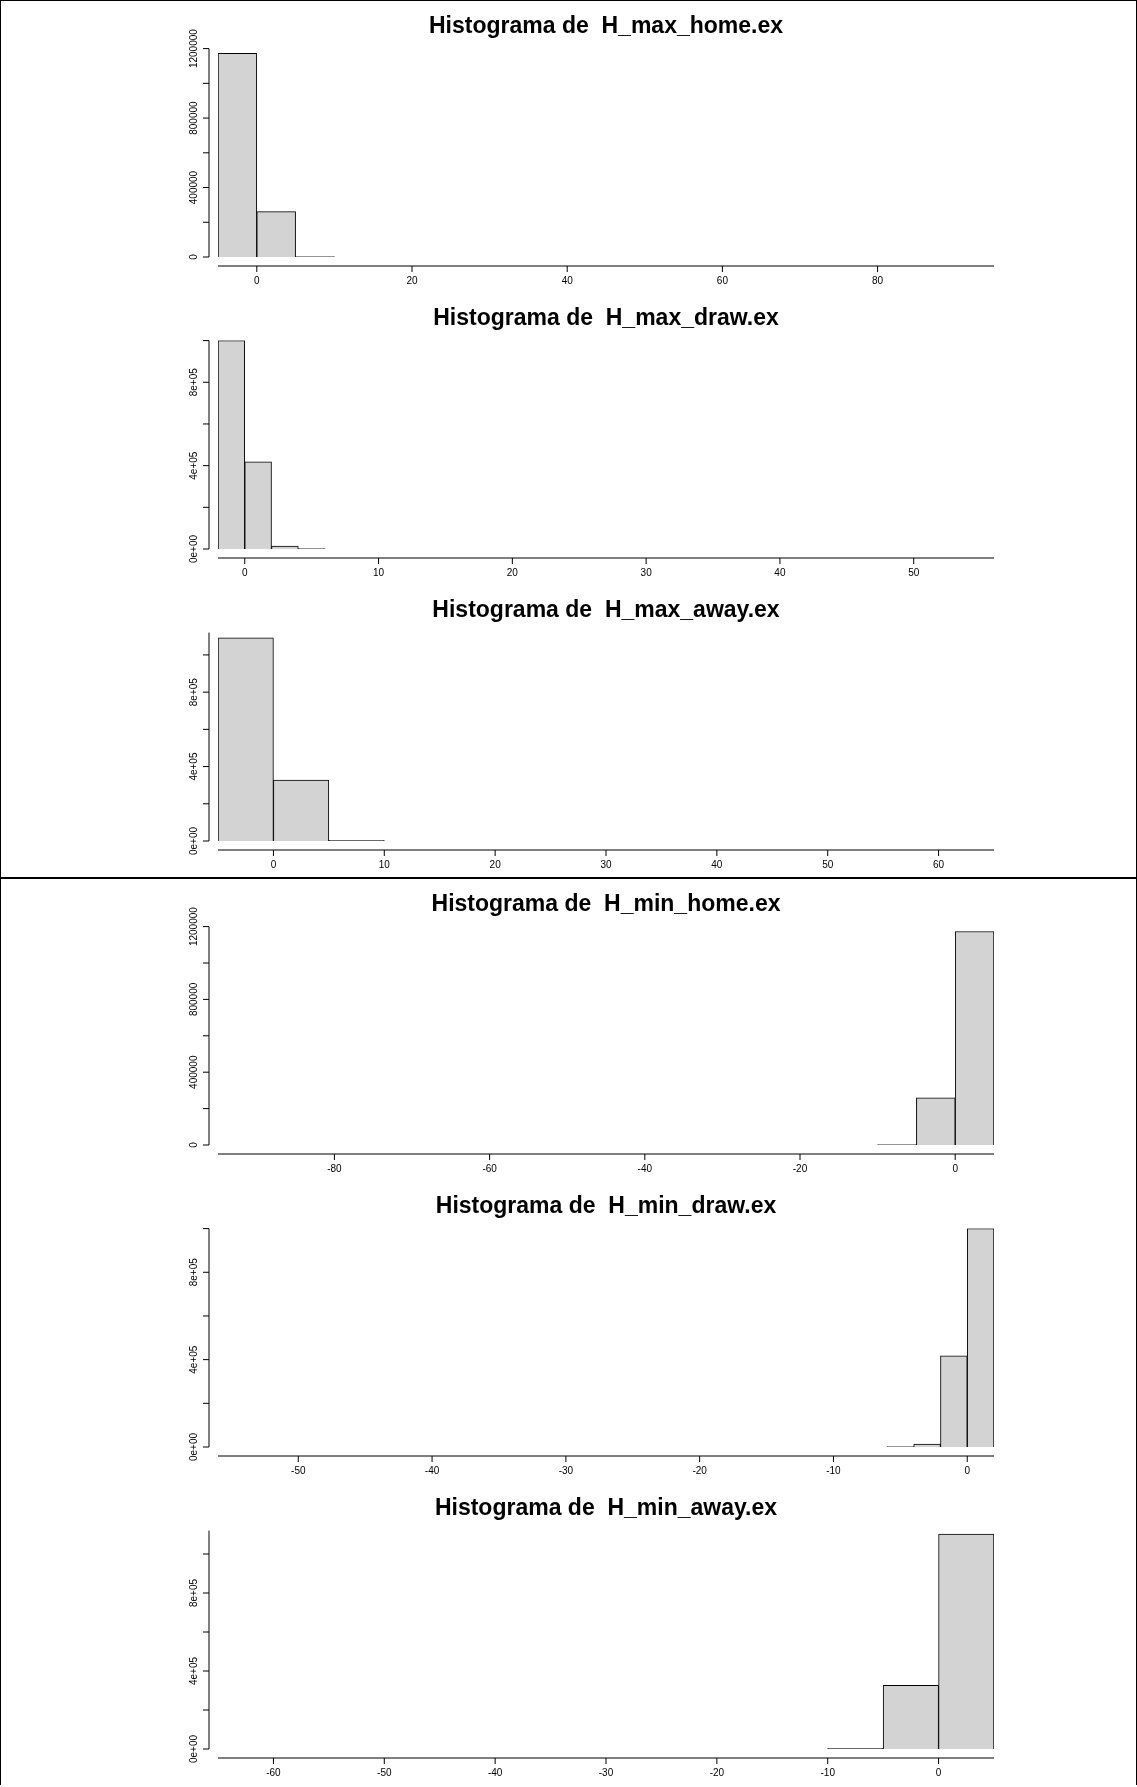  Describe the element at coordinates (606, 317) in the screenshot. I see `chart-title: Histograma de H_max_draw.ex` at that location.